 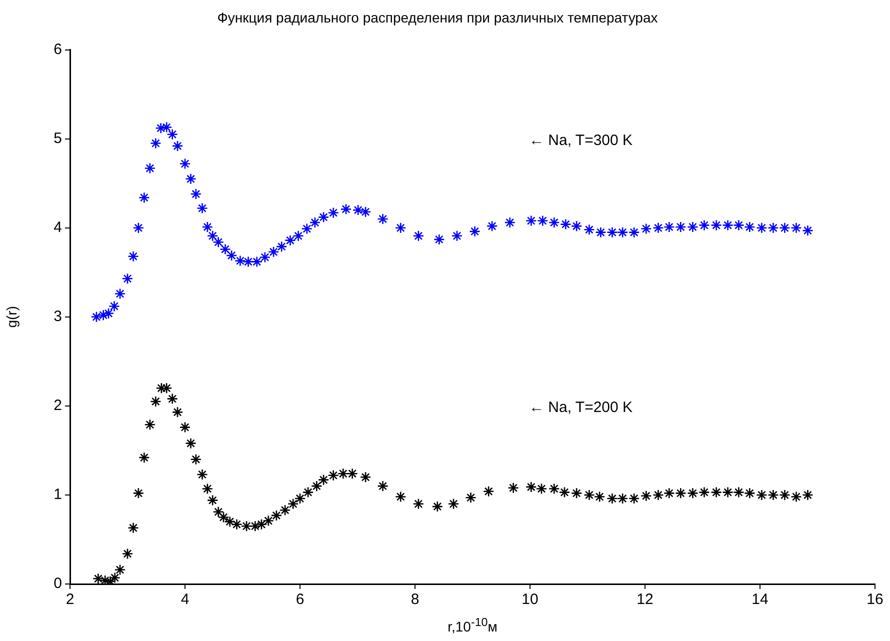 I want to click on x-tick-label: 2, so click(x=70, y=599).